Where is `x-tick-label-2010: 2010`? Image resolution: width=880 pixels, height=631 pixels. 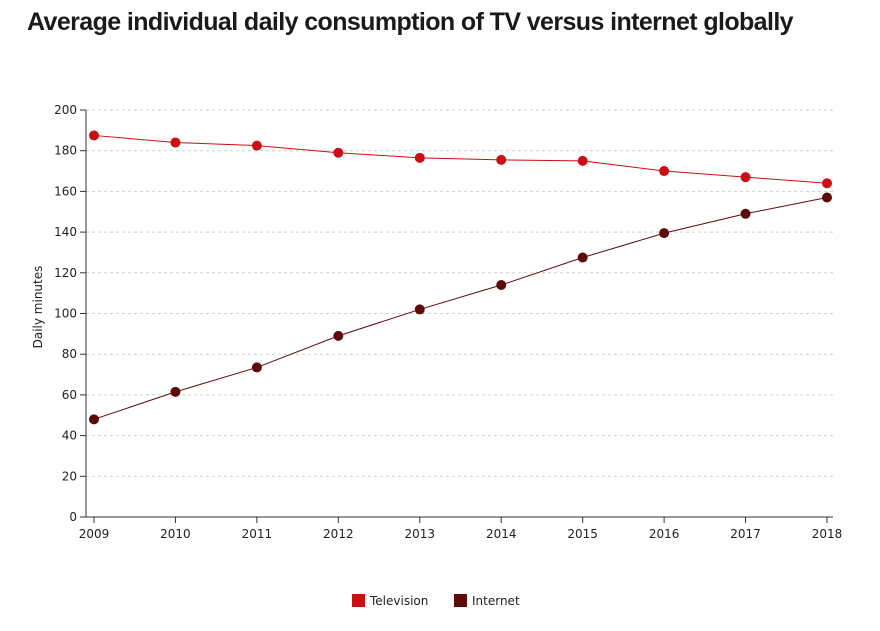 x-tick-label-2010: 2010 is located at coordinates (175, 534).